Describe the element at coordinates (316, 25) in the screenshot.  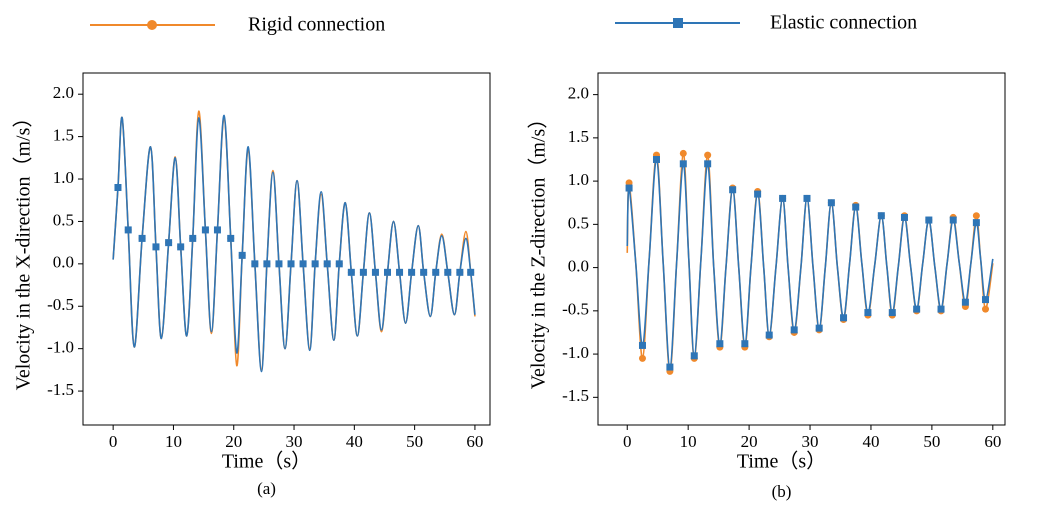
I see `legend-label: Rigid connection` at that location.